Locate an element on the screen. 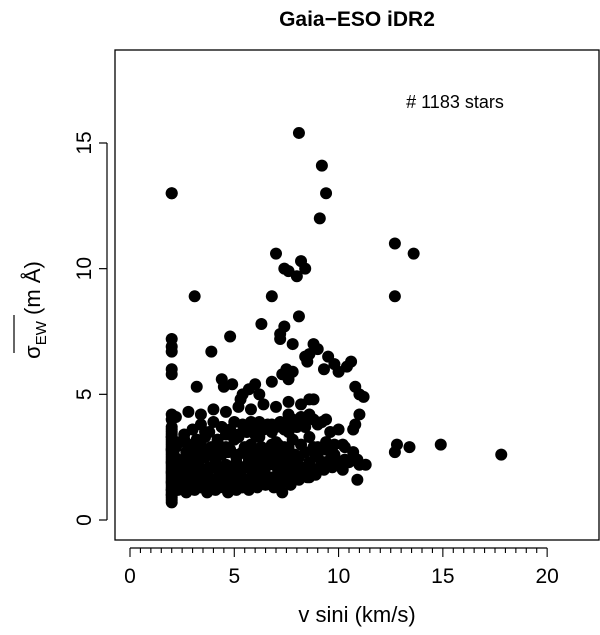 Image resolution: width=600 pixels, height=635 pixels. star-count-annotation: # 1183 stars is located at coordinates (455, 102).